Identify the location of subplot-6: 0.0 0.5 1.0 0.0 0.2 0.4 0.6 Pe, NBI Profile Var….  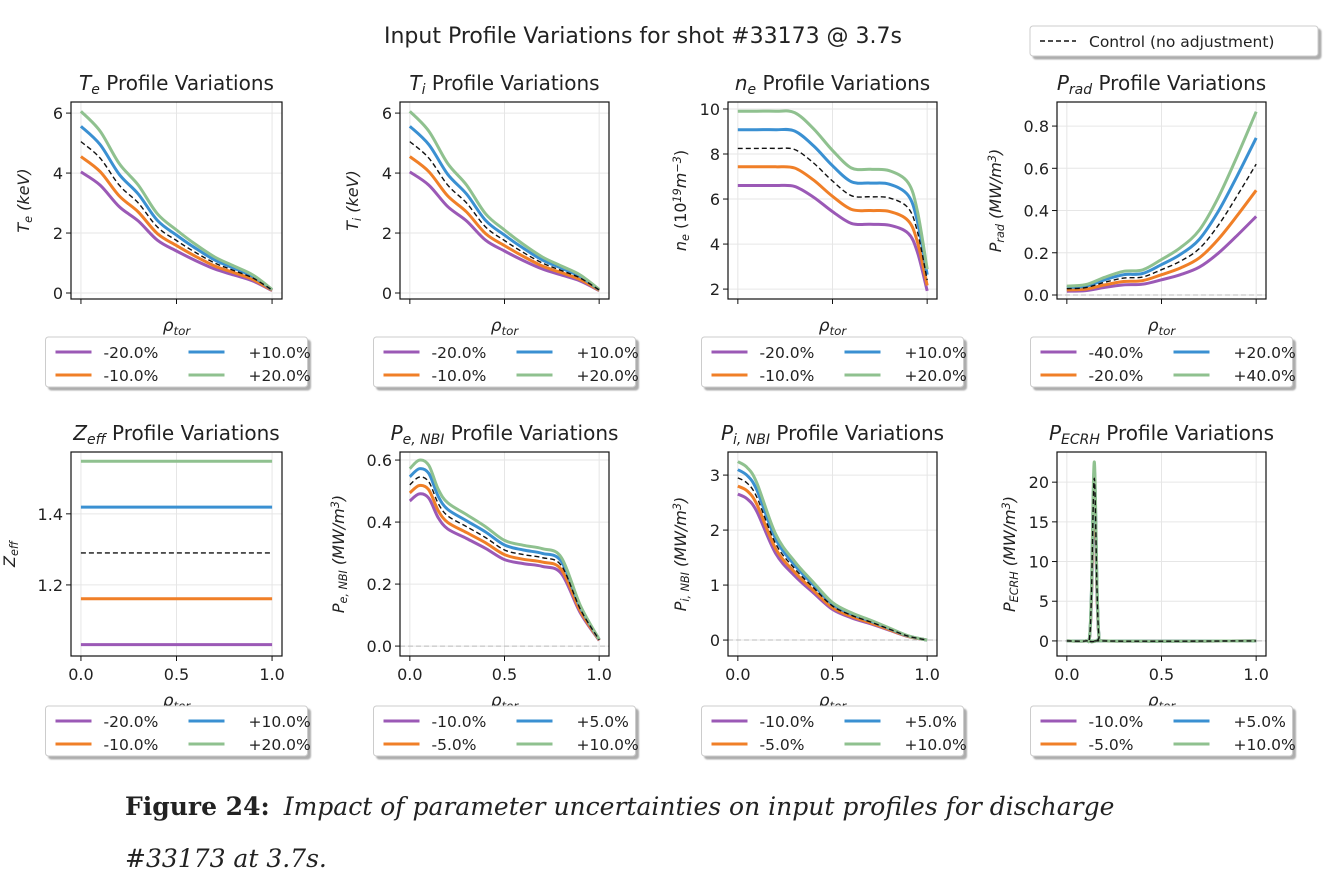
(484, 589).